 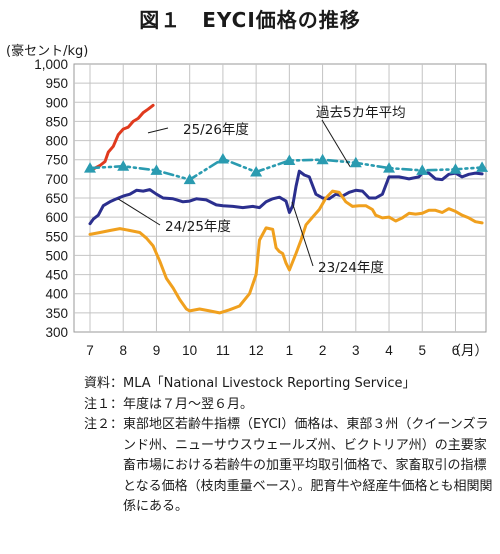 What do you see at coordinates (56, 313) in the screenshot?
I see `y-tick-label: 350` at bounding box center [56, 313].